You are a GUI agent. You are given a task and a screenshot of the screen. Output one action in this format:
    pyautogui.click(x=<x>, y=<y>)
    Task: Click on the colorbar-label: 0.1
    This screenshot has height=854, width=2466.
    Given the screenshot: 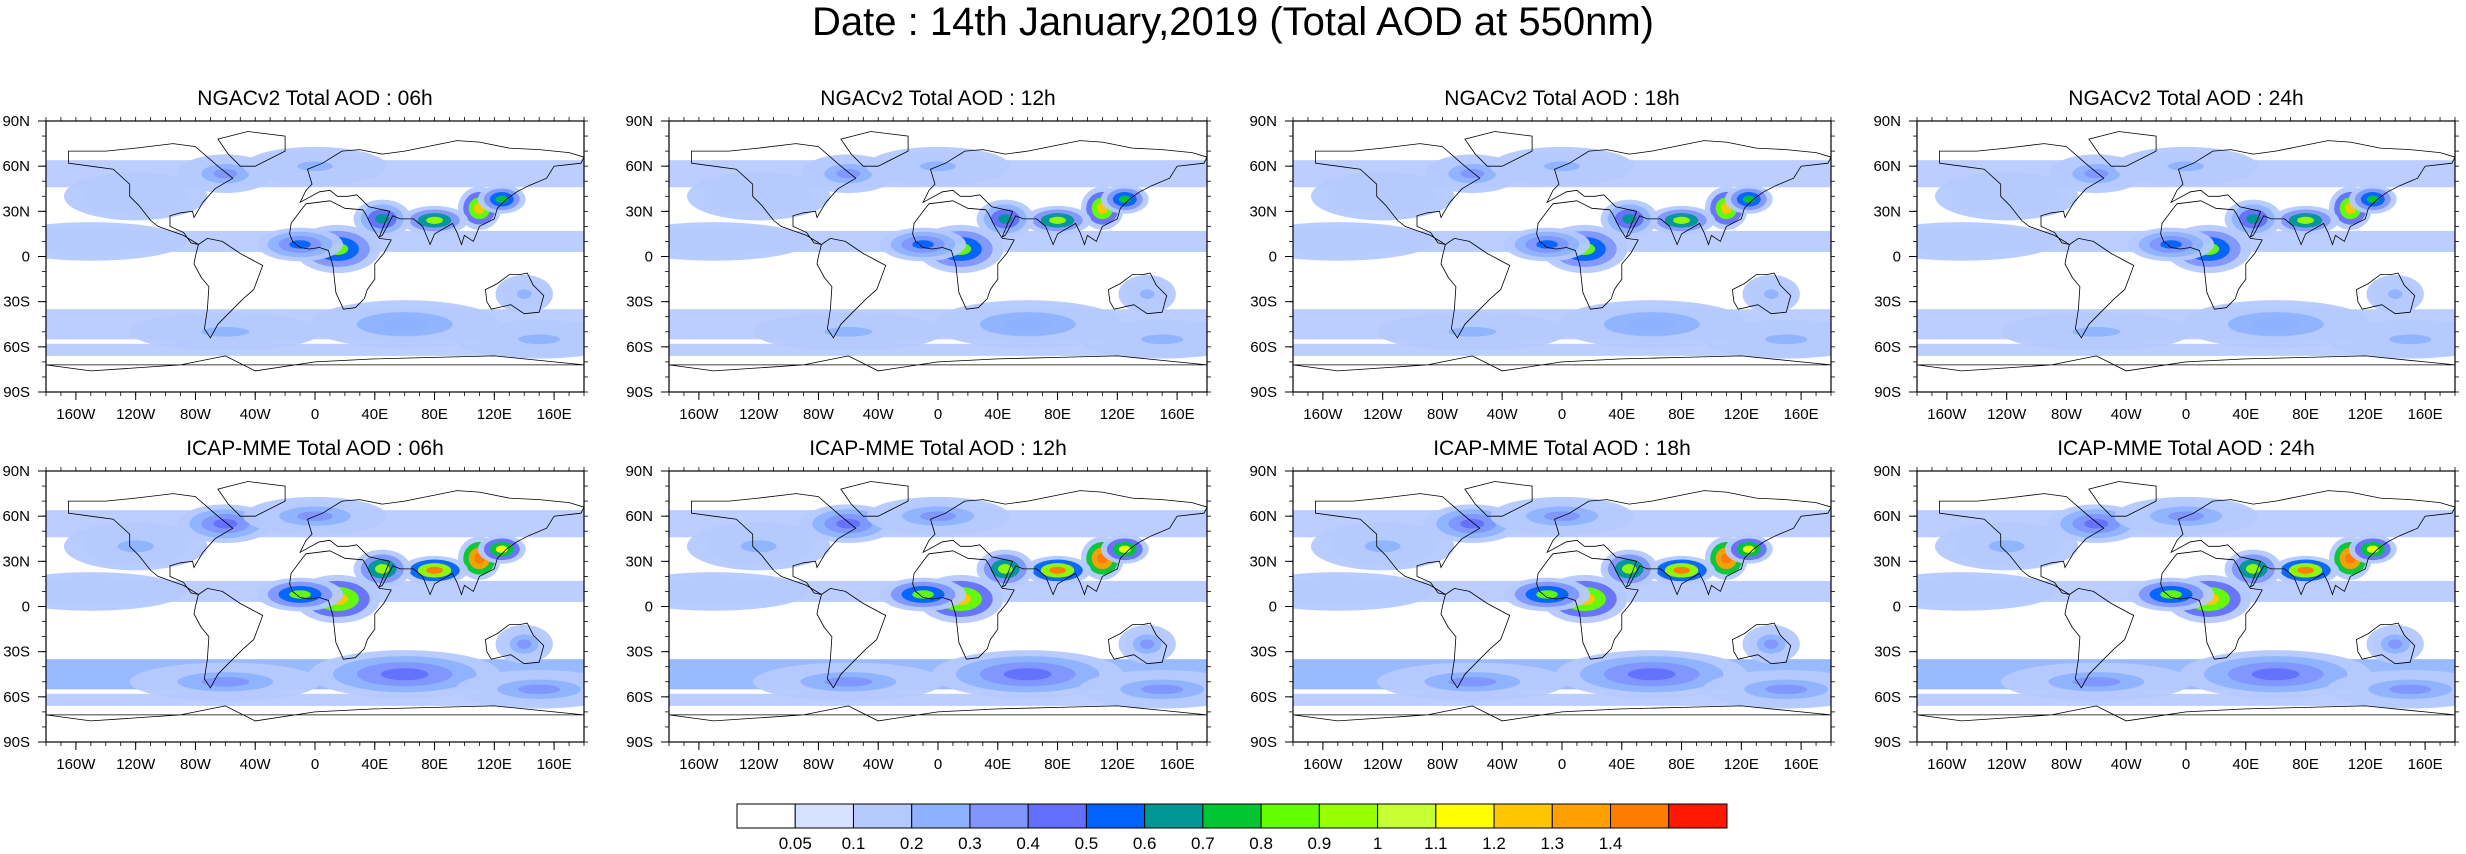 What is the action you would take?
    pyautogui.click(x=854, y=843)
    